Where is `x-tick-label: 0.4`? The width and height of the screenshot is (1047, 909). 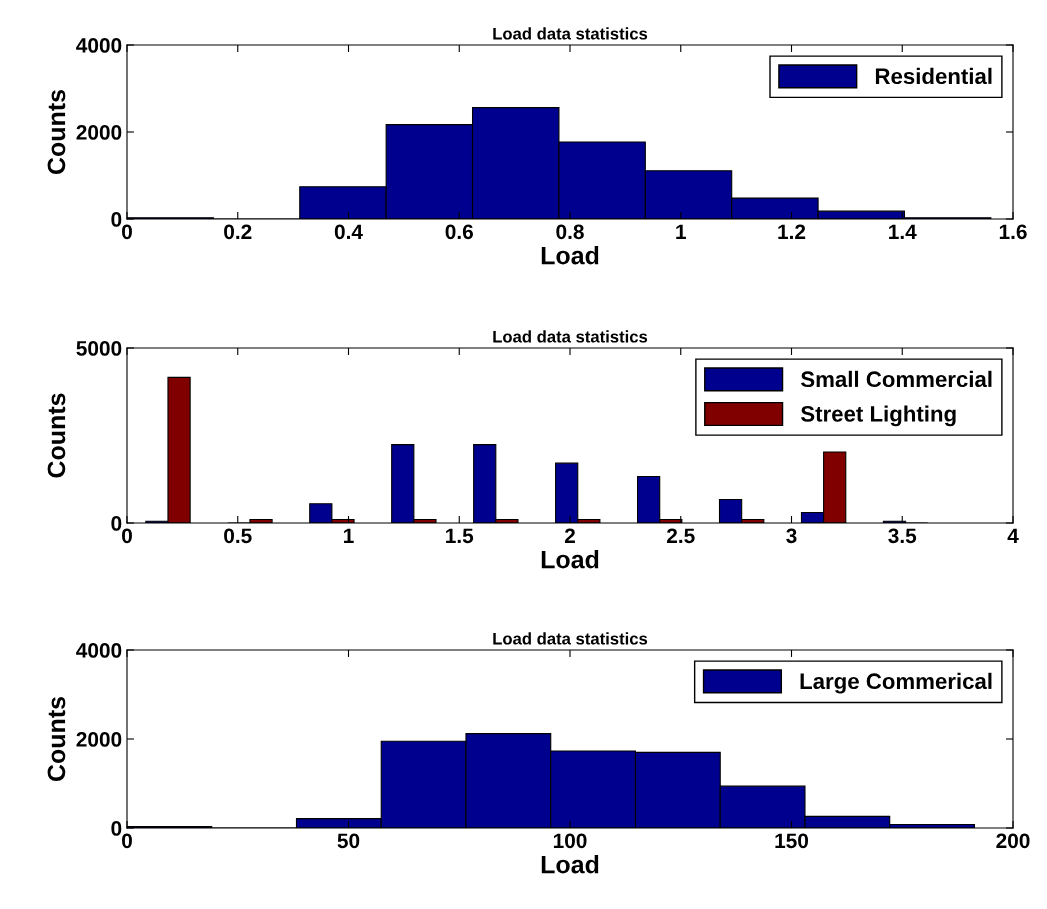
x-tick-label: 0.4 is located at coordinates (348, 232).